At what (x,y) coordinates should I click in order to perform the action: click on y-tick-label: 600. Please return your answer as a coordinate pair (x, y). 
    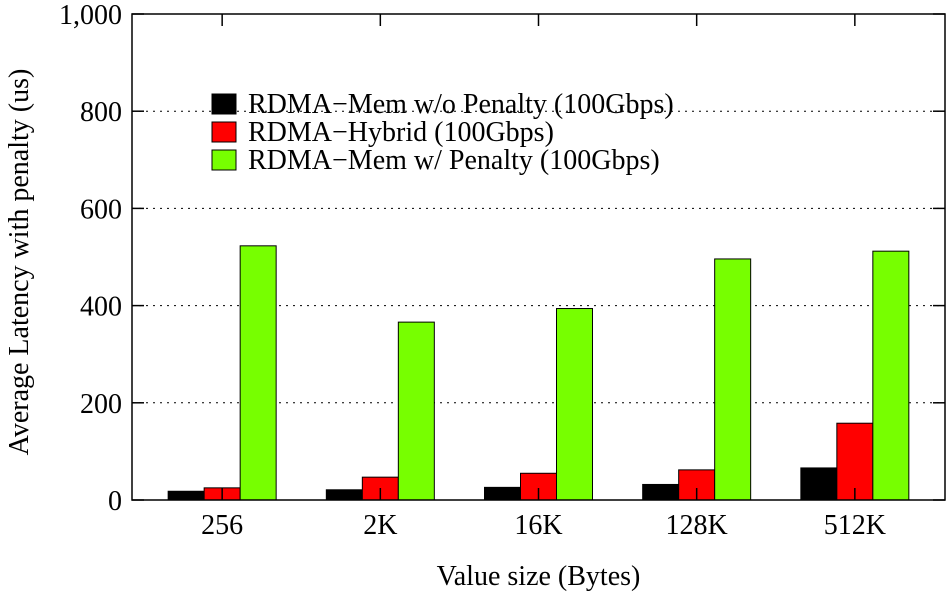
    Looking at the image, I should click on (101, 209).